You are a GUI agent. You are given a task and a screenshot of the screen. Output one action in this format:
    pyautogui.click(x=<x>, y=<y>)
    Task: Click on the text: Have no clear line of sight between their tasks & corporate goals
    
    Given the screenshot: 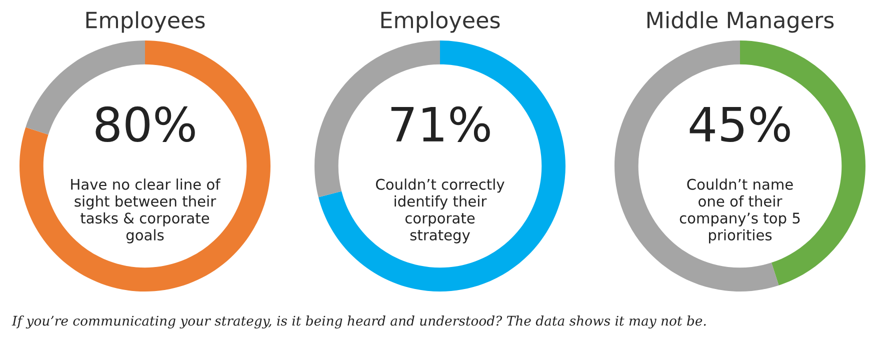 What is the action you would take?
    pyautogui.click(x=146, y=211)
    